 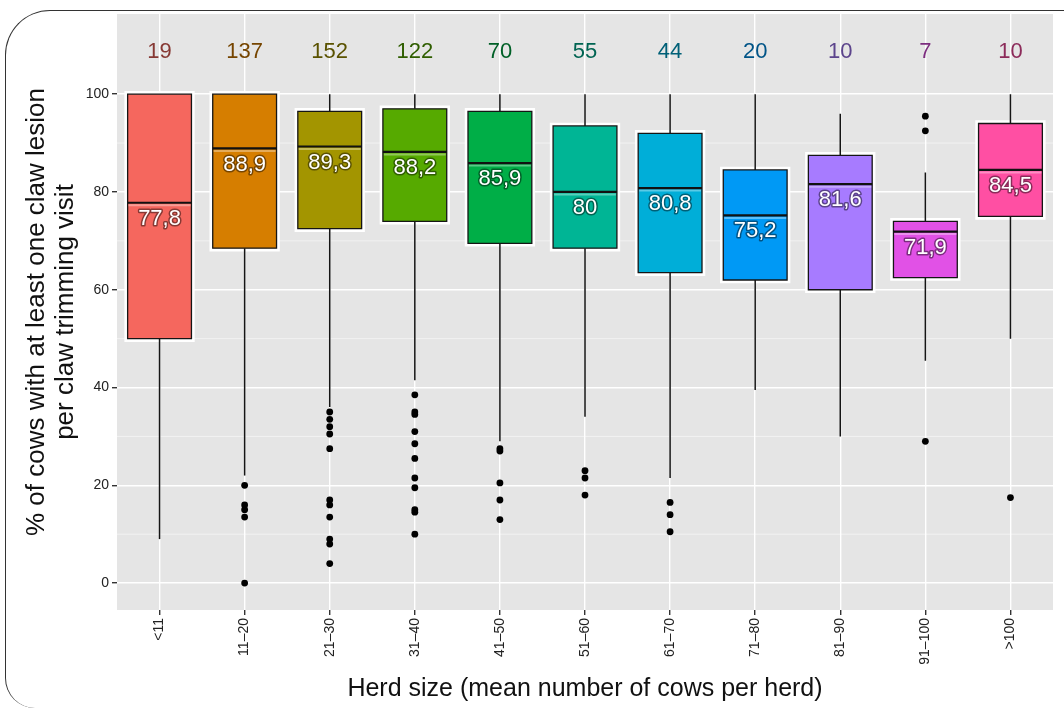 I want to click on annotation: 85,9, so click(x=500, y=178).